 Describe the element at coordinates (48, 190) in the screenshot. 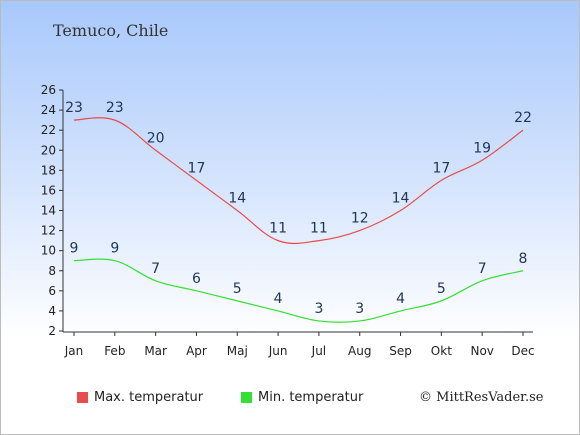

I see `y-tick-label: 16` at that location.